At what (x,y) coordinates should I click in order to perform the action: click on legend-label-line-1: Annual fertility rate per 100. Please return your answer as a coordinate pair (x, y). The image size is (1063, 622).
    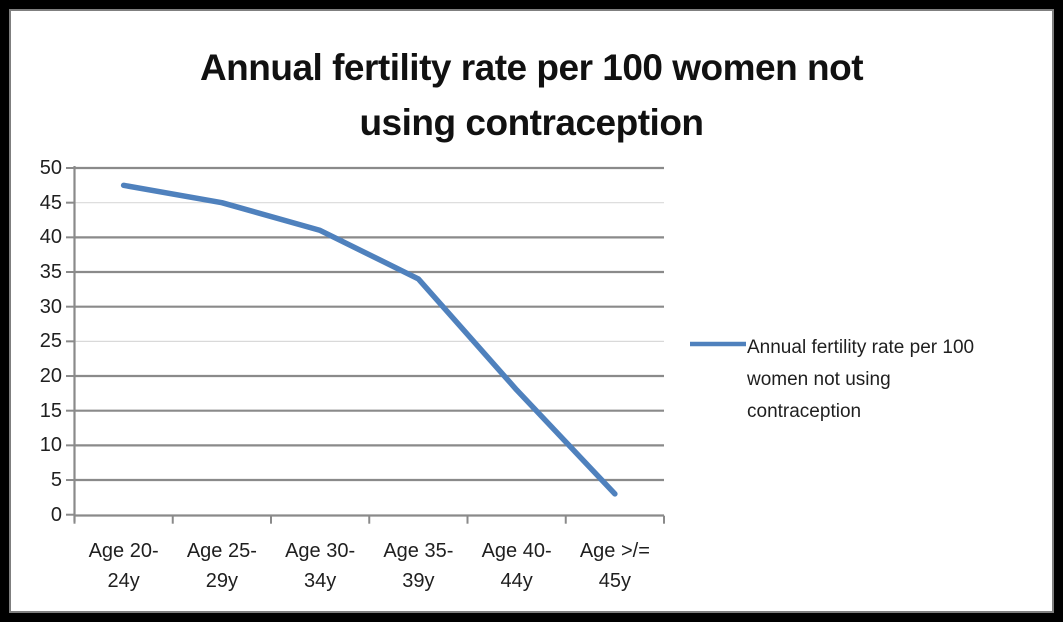
    Looking at the image, I should click on (861, 347).